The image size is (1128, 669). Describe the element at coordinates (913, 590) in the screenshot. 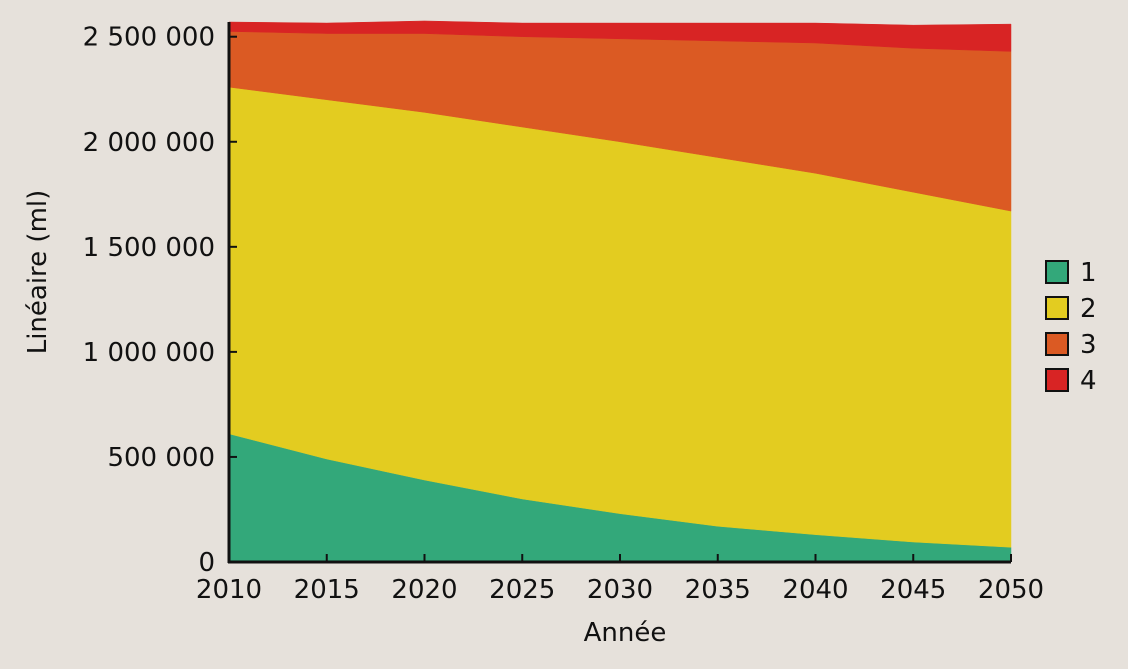

I see `x-tick-label: 2045` at that location.